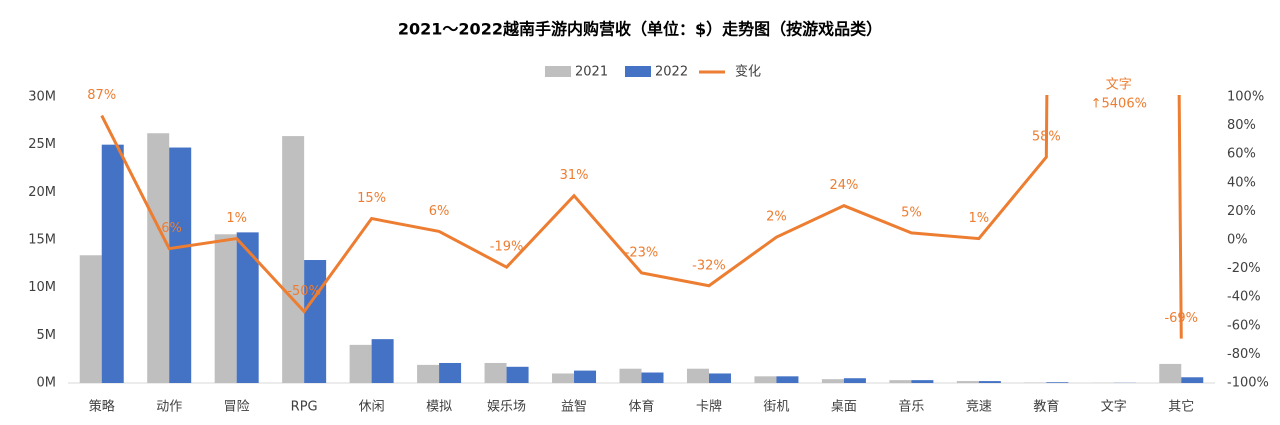 The width and height of the screenshot is (1280, 425). What do you see at coordinates (671, 72) in the screenshot?
I see `legend-label: 2022` at bounding box center [671, 72].